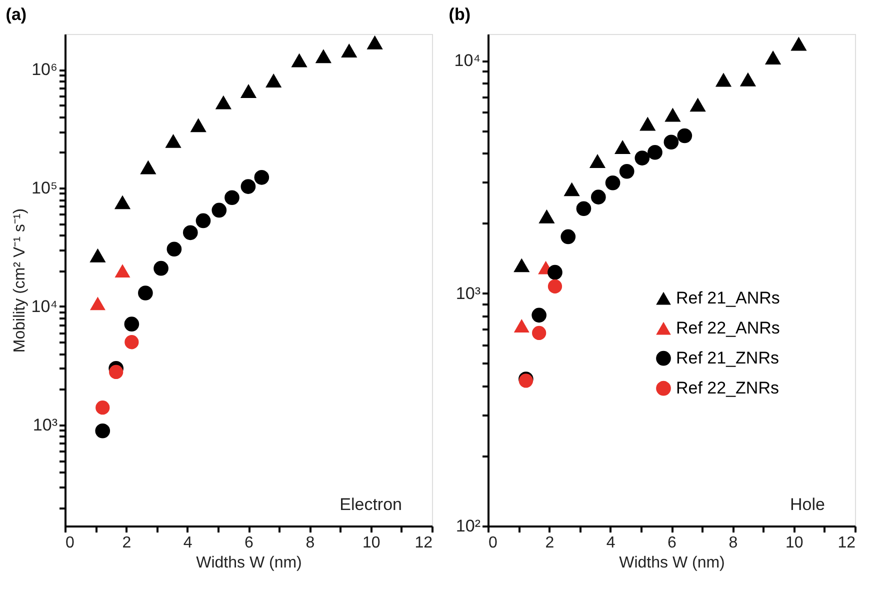  I want to click on y-tick-label: 10², so click(468, 526).